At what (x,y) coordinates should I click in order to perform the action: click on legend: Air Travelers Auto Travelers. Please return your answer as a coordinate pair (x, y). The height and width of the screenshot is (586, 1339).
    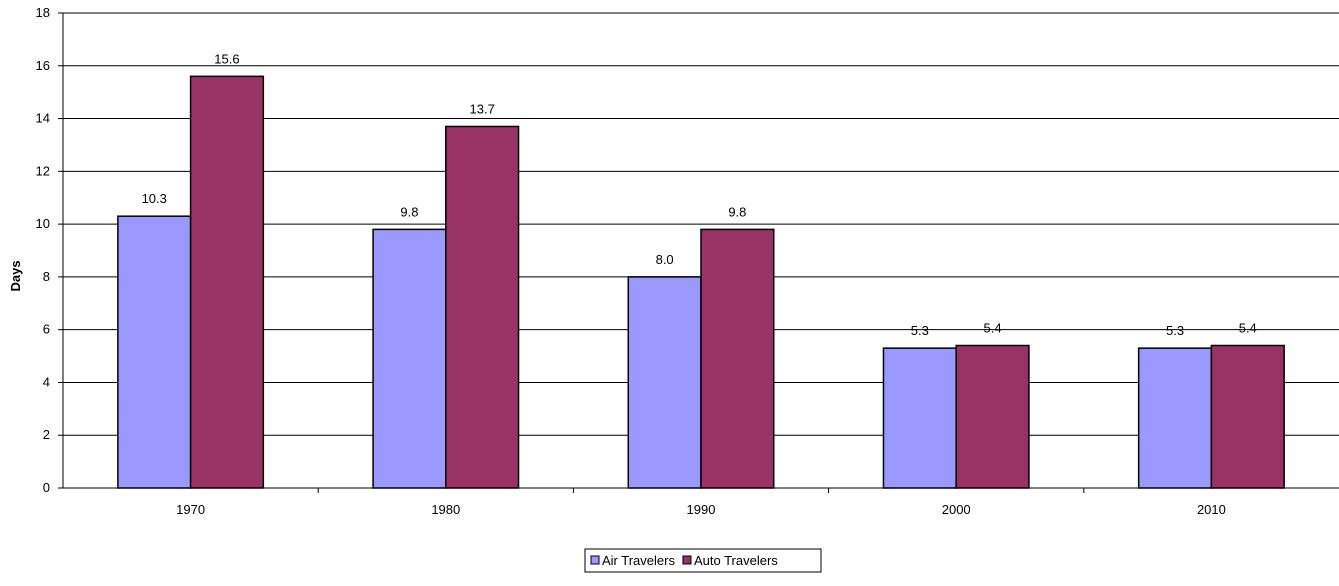
    Looking at the image, I should click on (703, 560).